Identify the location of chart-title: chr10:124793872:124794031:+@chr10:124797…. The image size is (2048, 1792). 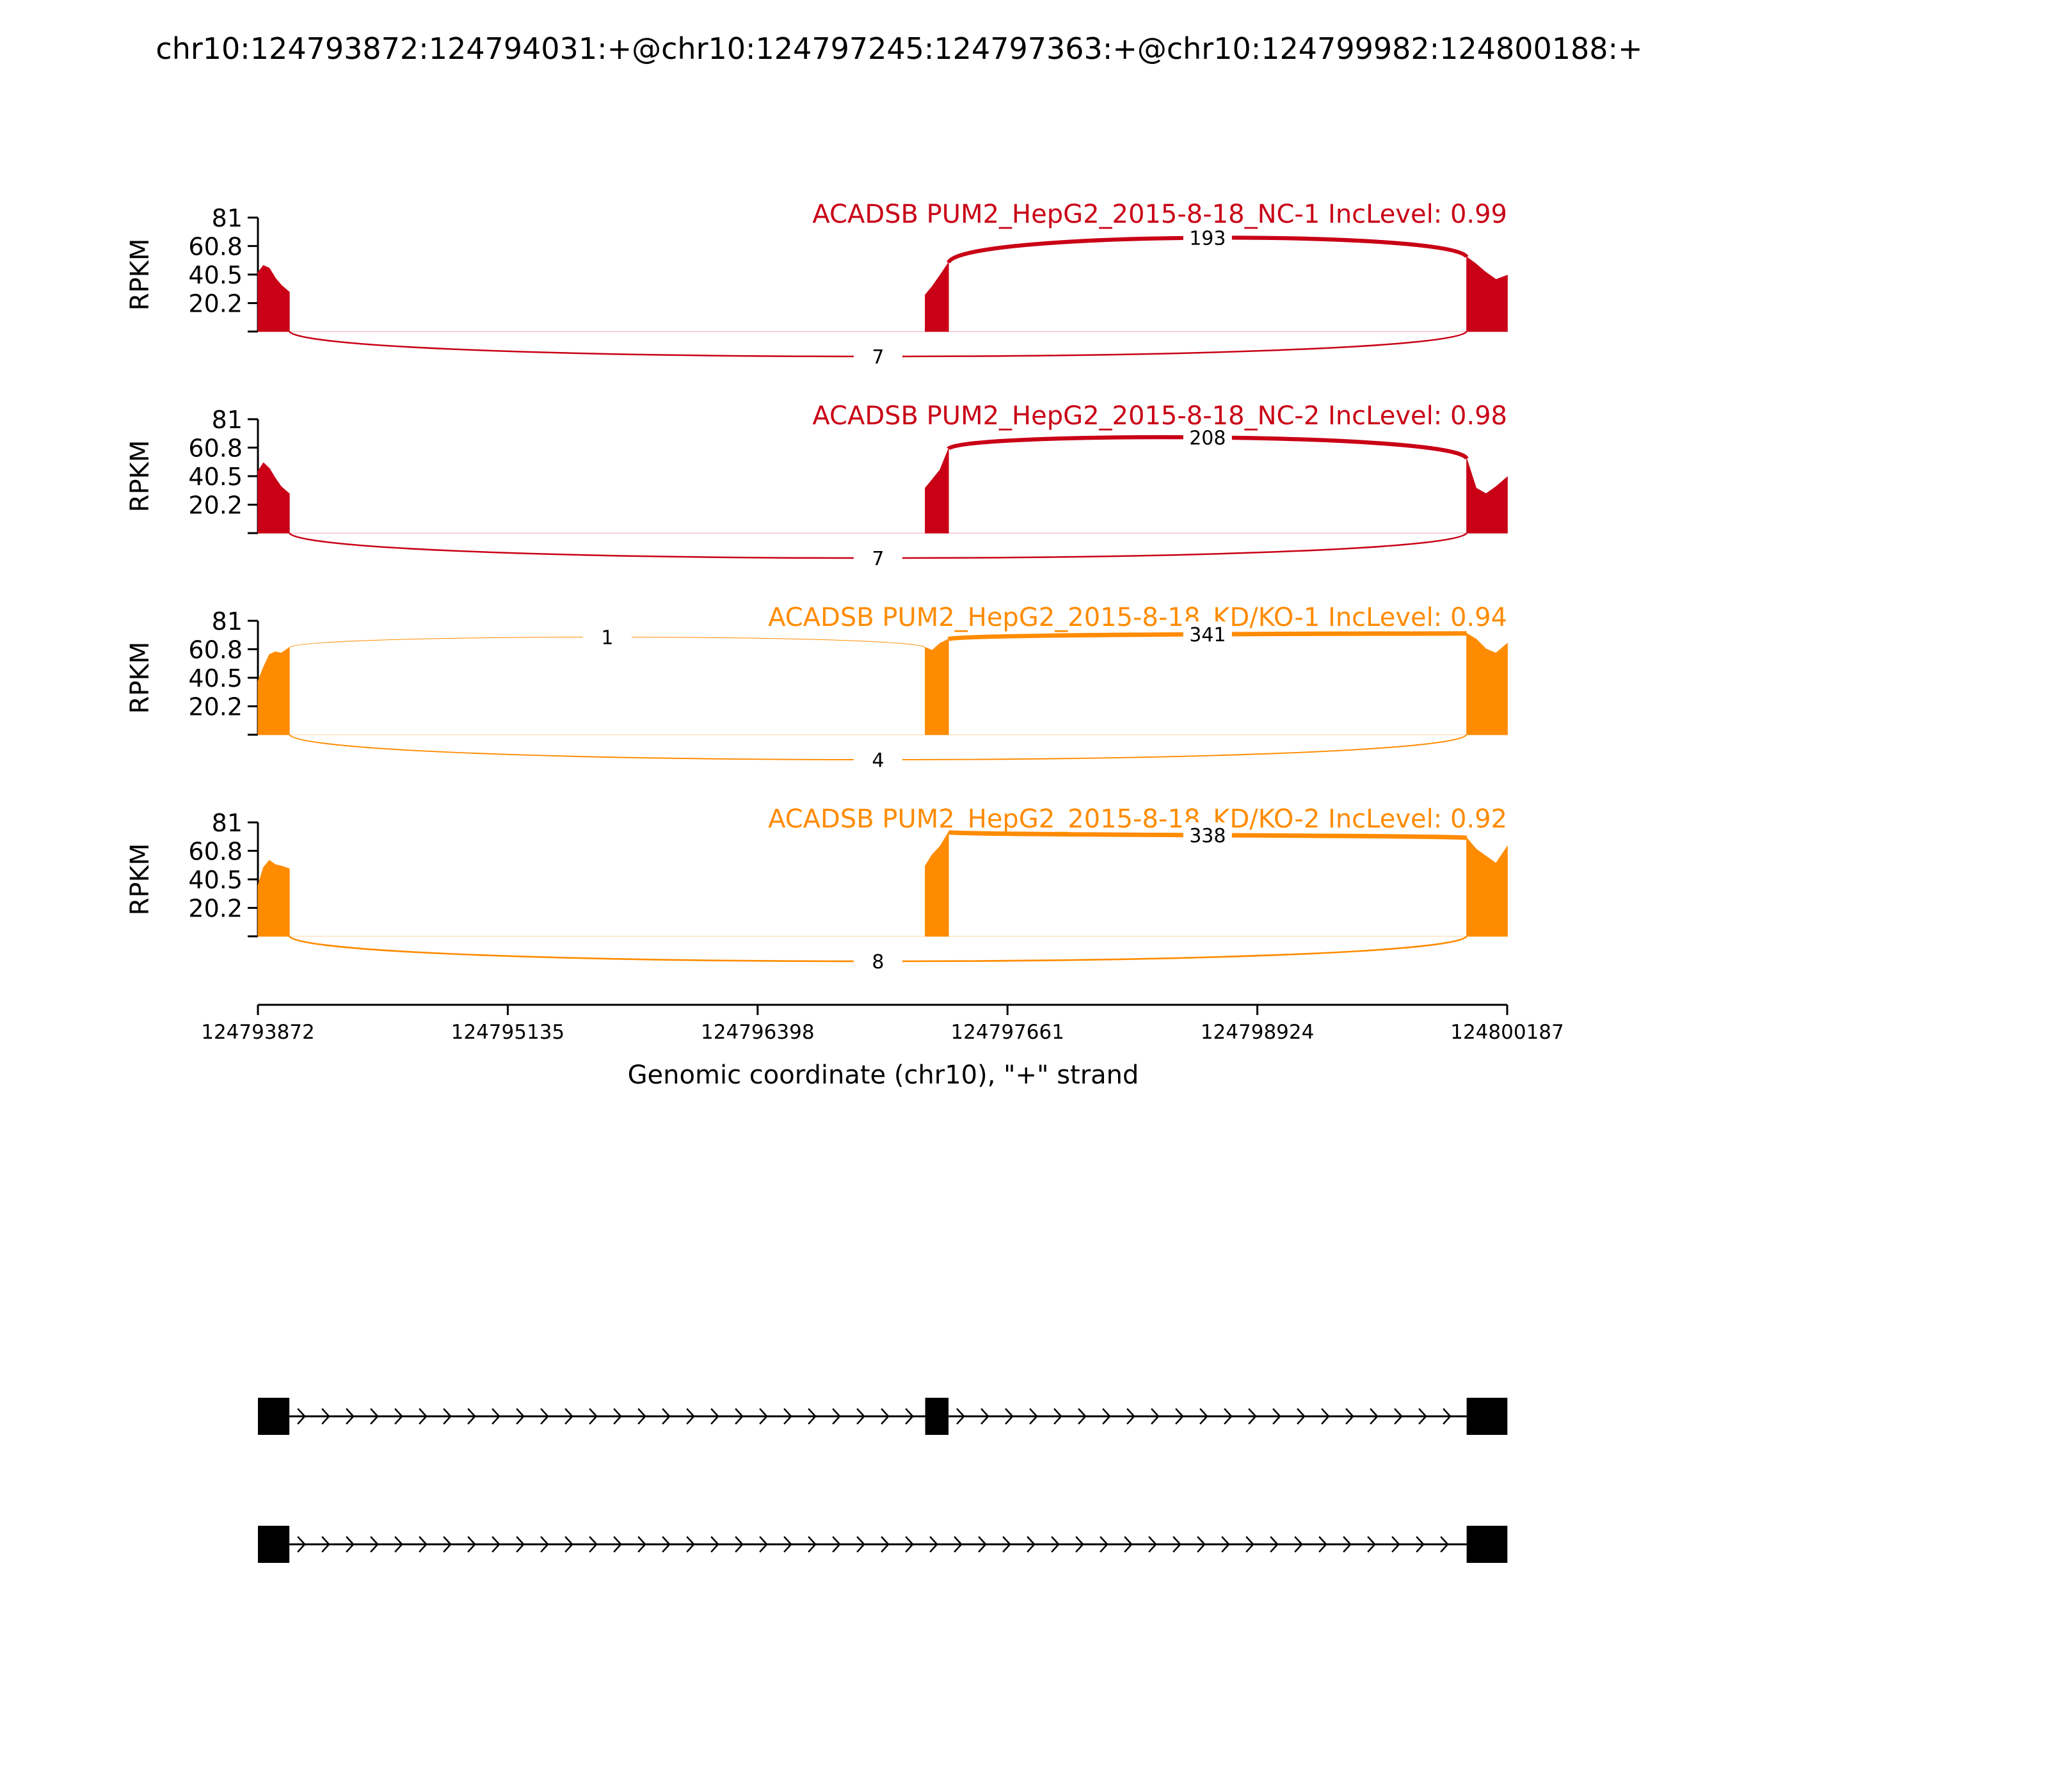
(899, 48).